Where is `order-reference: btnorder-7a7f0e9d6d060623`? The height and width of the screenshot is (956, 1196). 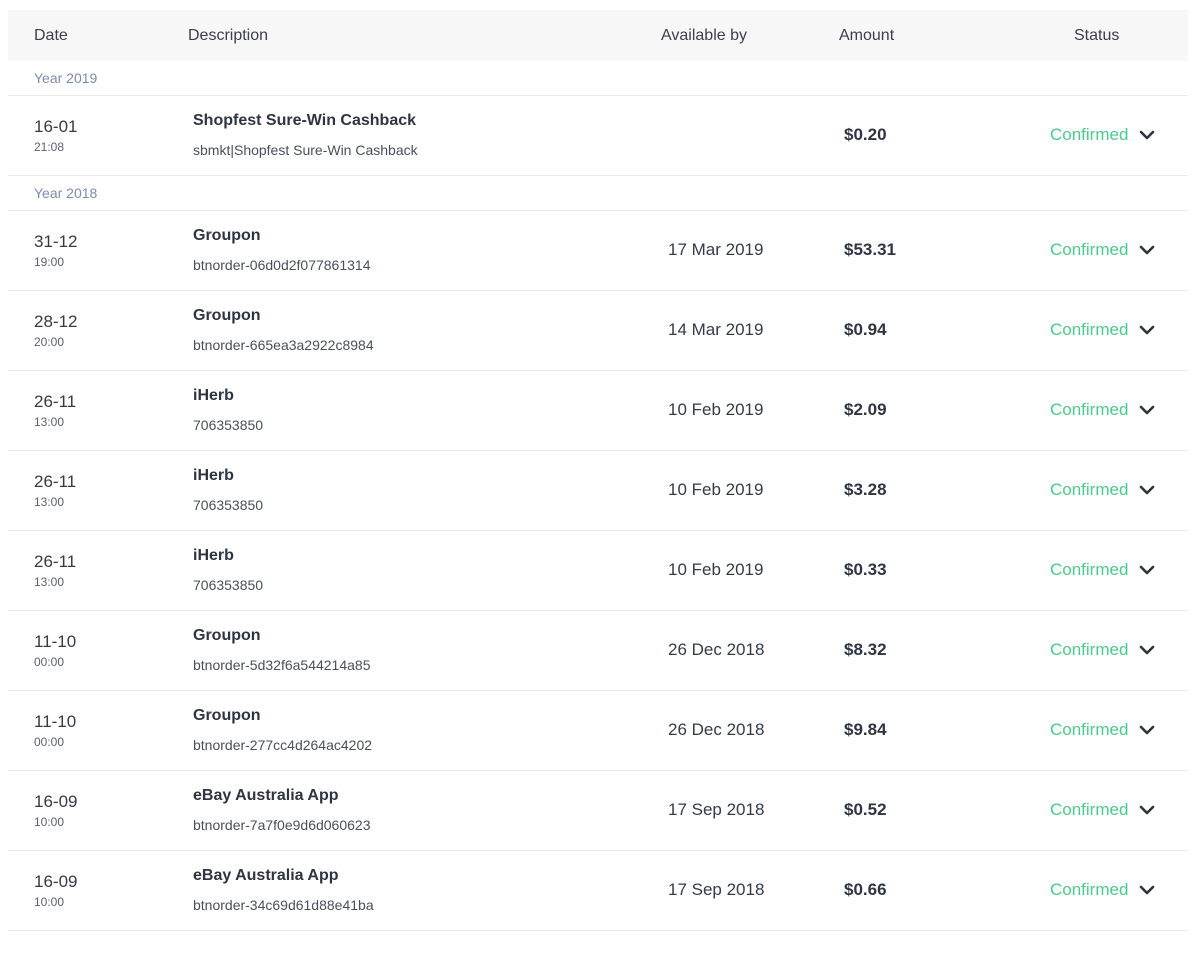 order-reference: btnorder-7a7f0e9d6d060623 is located at coordinates (282, 825).